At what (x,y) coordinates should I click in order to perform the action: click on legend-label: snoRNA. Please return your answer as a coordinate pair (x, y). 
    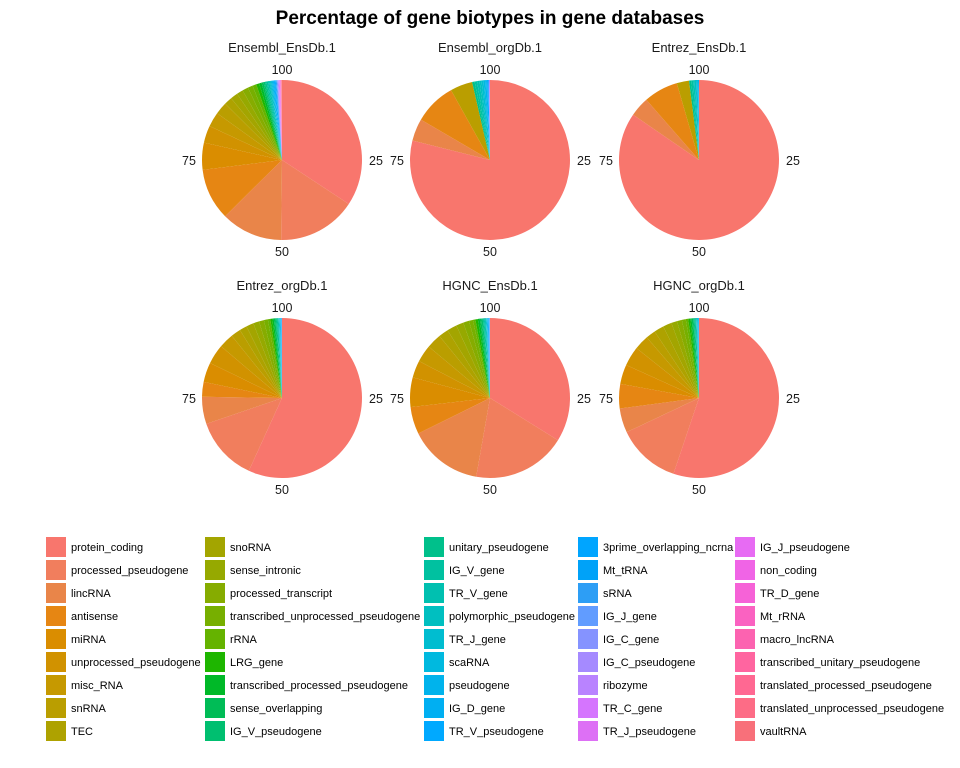
    Looking at the image, I should click on (251, 548).